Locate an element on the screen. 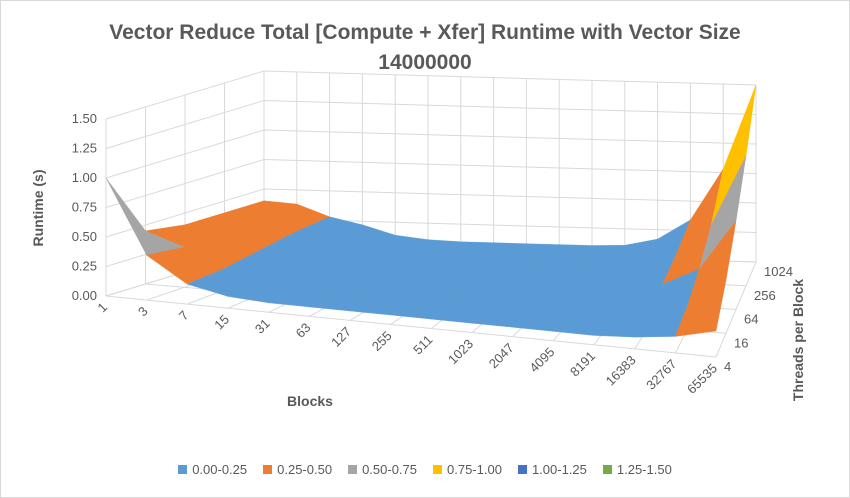 This screenshot has width=850, height=498. x-tick-label: 1 is located at coordinates (102, 308).